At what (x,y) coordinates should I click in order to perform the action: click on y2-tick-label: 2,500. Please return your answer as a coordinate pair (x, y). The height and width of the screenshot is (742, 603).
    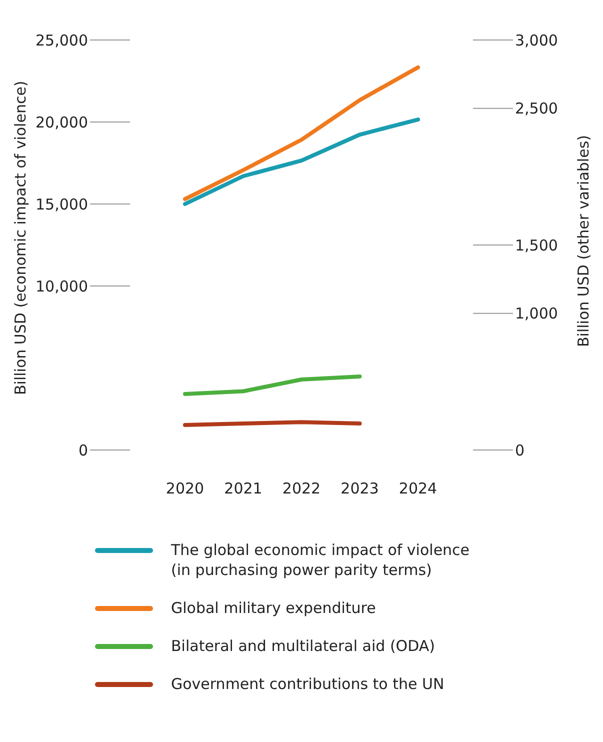
    Looking at the image, I should click on (536, 109).